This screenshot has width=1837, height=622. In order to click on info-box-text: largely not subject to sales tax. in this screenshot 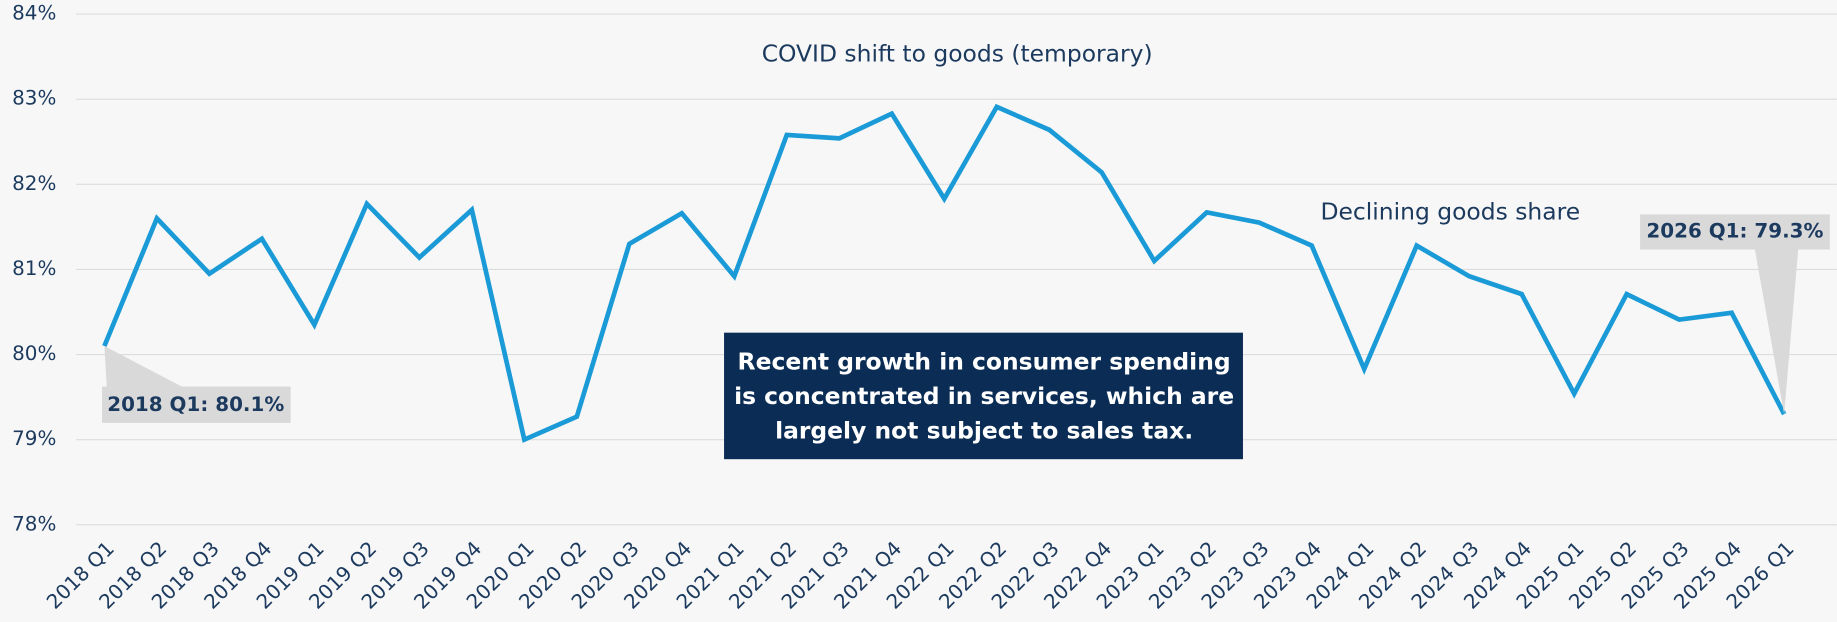, I will do `click(984, 431)`.